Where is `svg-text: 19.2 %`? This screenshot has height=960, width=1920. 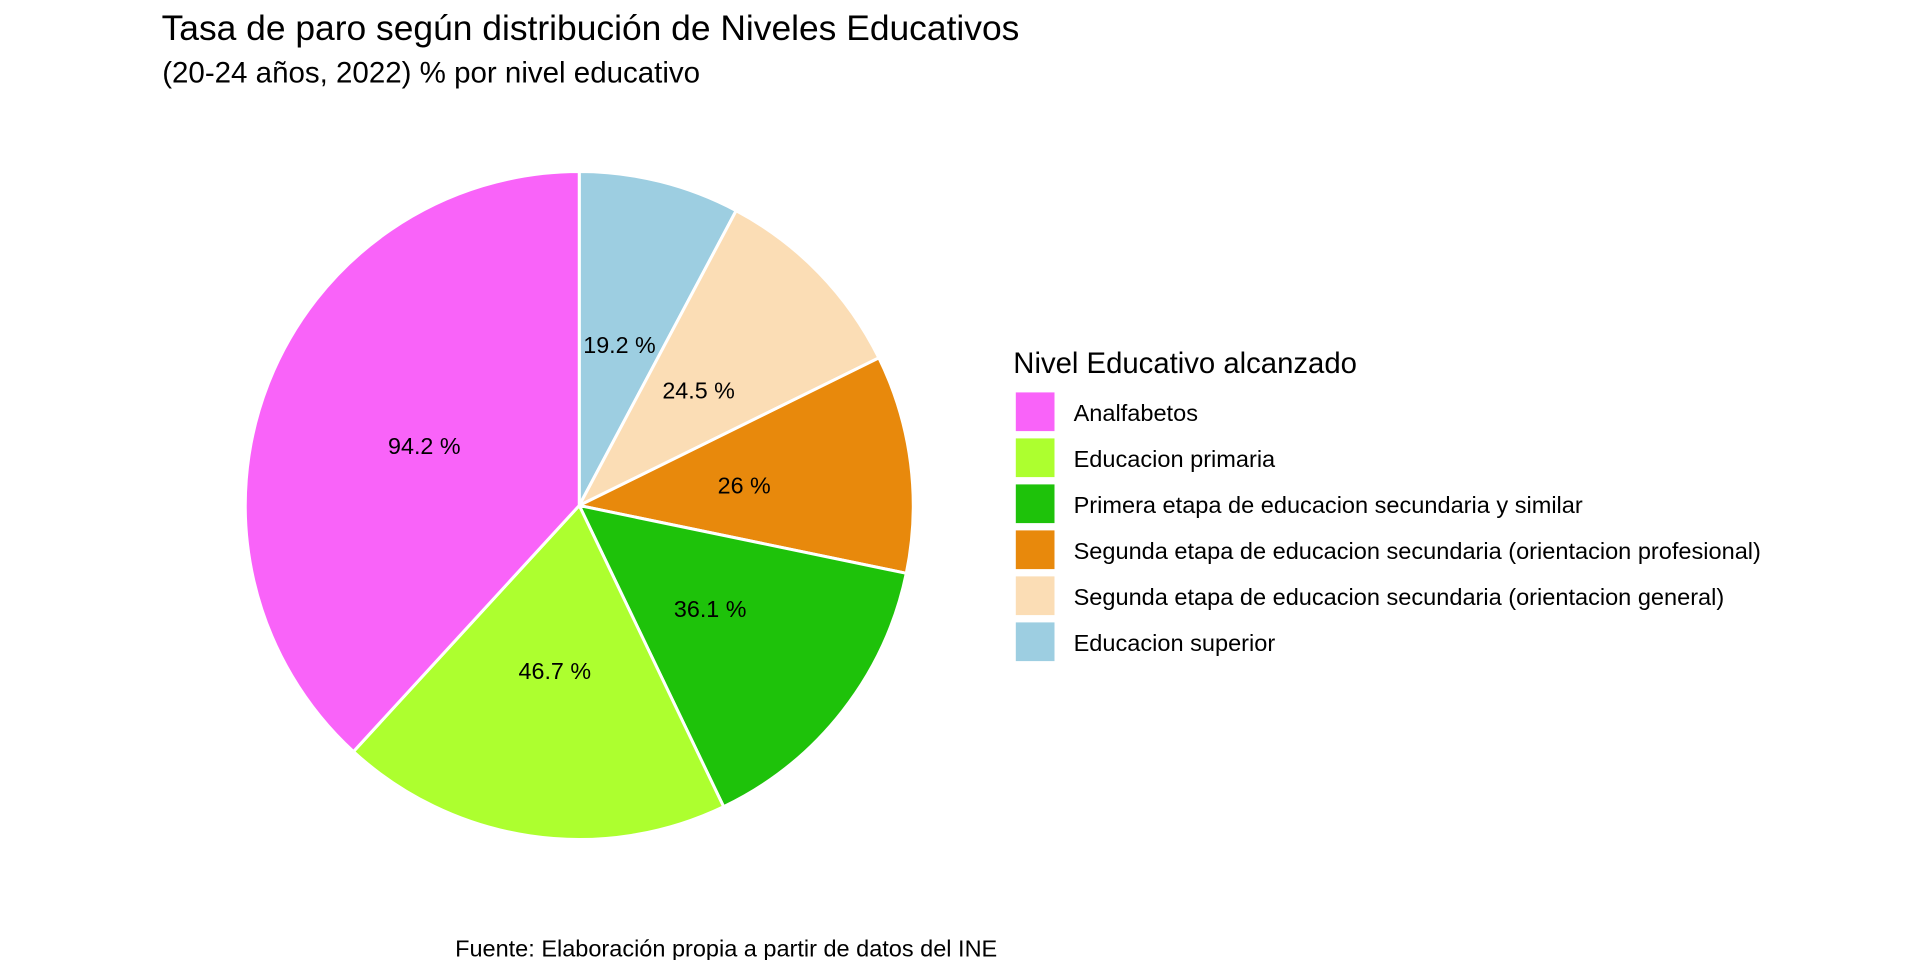
svg-text: 19.2 % is located at coordinates (619, 345).